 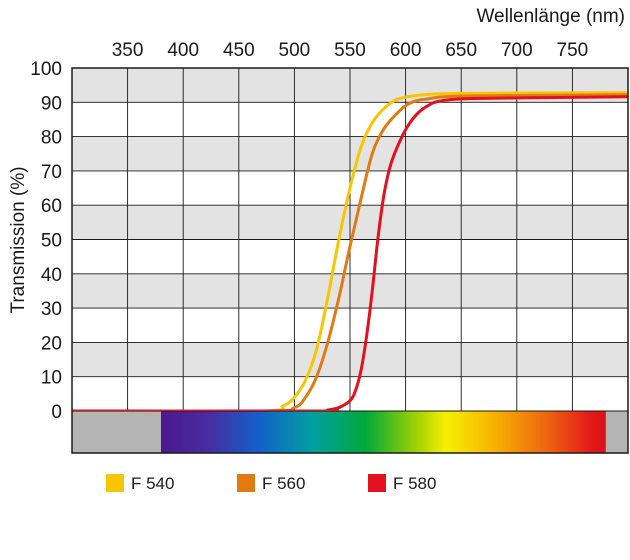 What do you see at coordinates (461, 50) in the screenshot?
I see `x-tick-label: 650` at bounding box center [461, 50].